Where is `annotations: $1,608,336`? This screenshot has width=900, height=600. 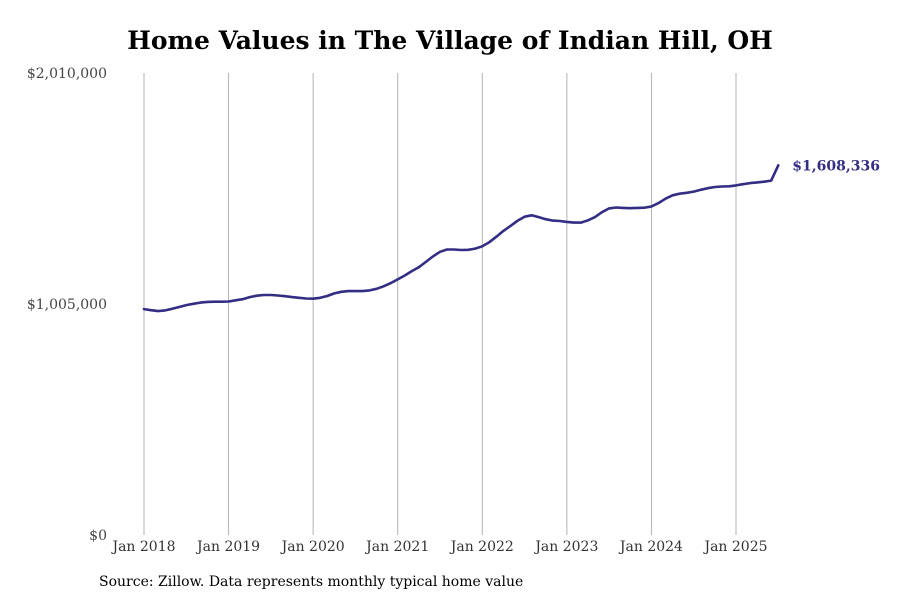
annotations: $1,608,336 is located at coordinates (836, 166).